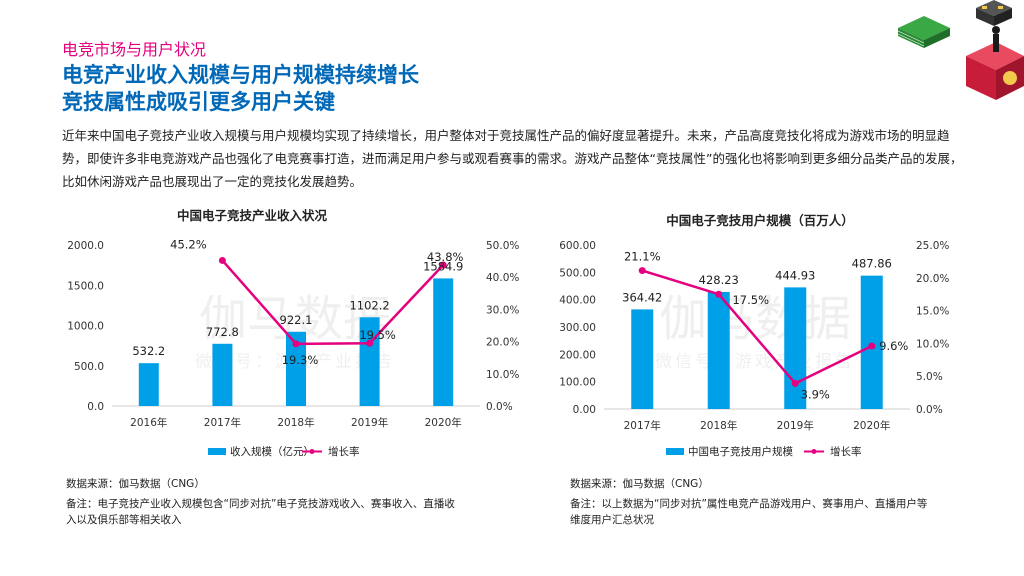  I want to click on page-headline: 电竞产业收入规模与用户规模持续增长 竞技属性成吸引更多用户关键, so click(240, 89).